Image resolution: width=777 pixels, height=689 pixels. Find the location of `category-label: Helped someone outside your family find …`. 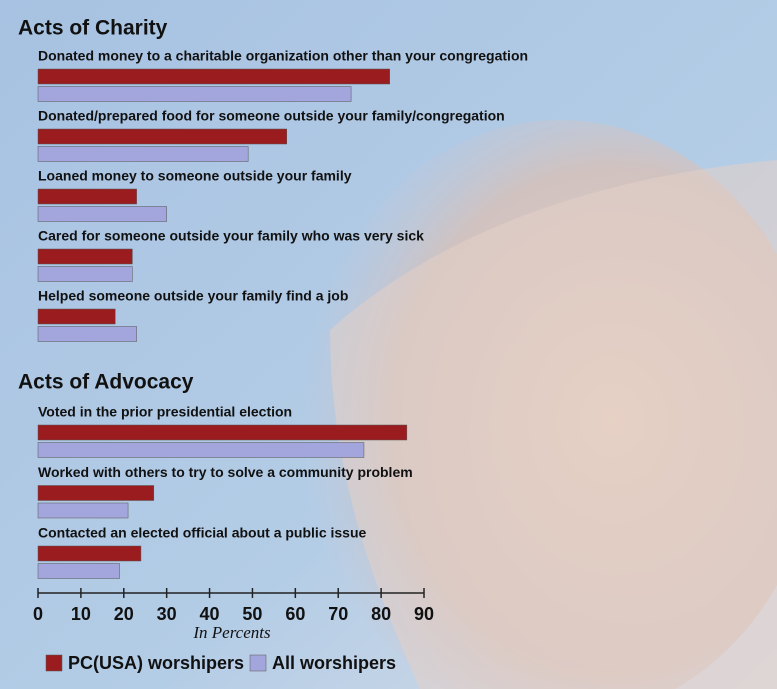

category-label: Helped someone outside your family find … is located at coordinates (193, 296).